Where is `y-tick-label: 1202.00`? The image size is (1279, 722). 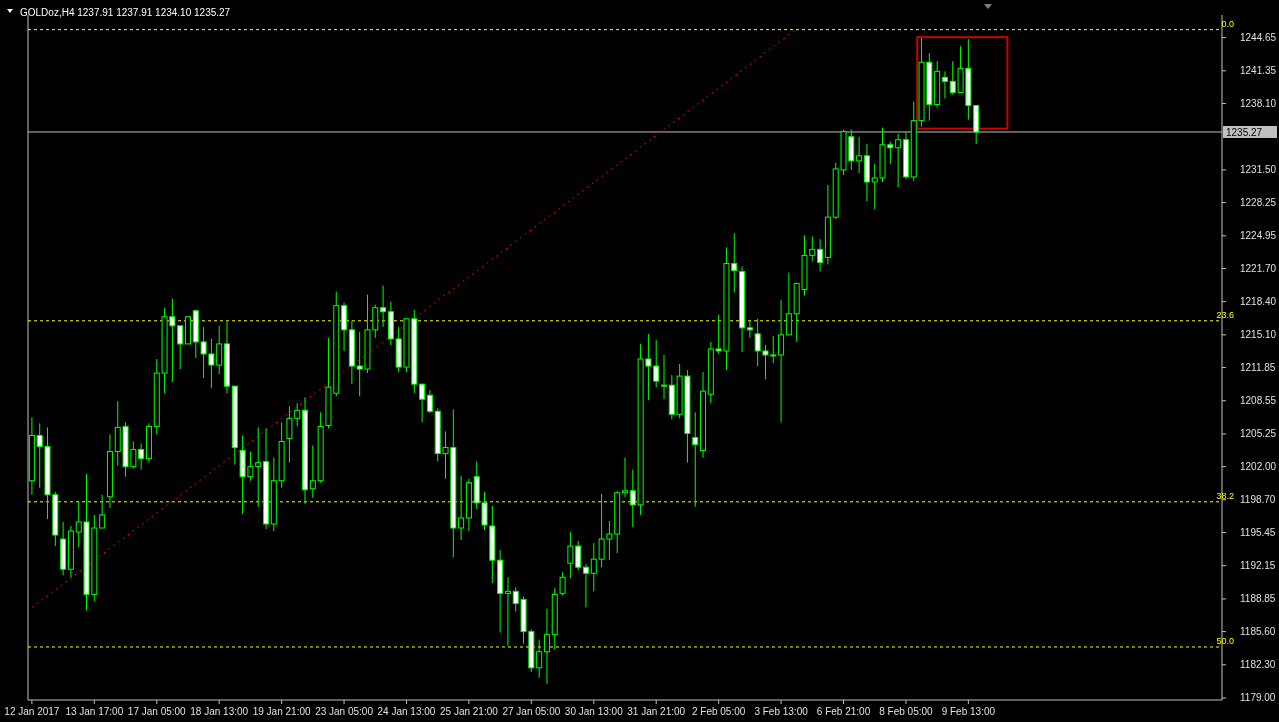
y-tick-label: 1202.00 is located at coordinates (1258, 467).